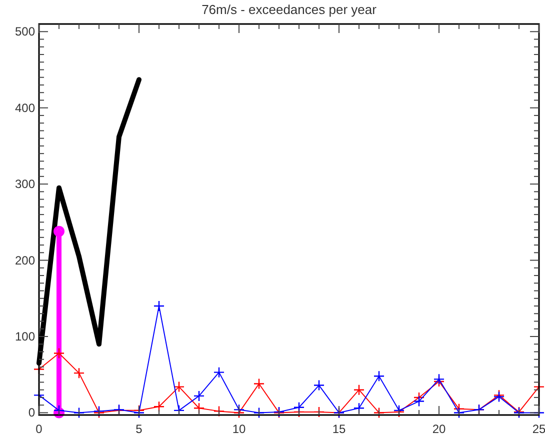  I want to click on y-tick-label: 100, so click(25, 336).